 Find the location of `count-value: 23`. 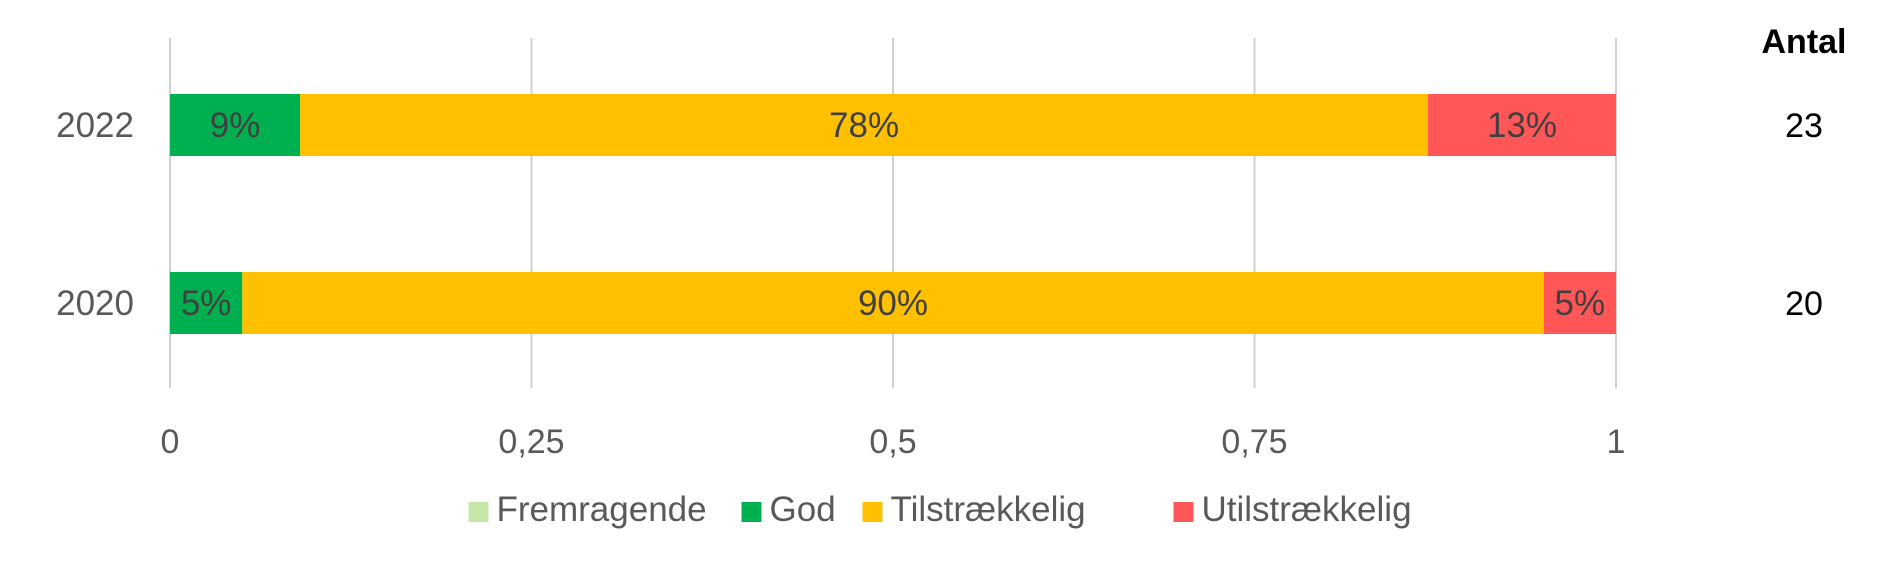

count-value: 23 is located at coordinates (1804, 126).